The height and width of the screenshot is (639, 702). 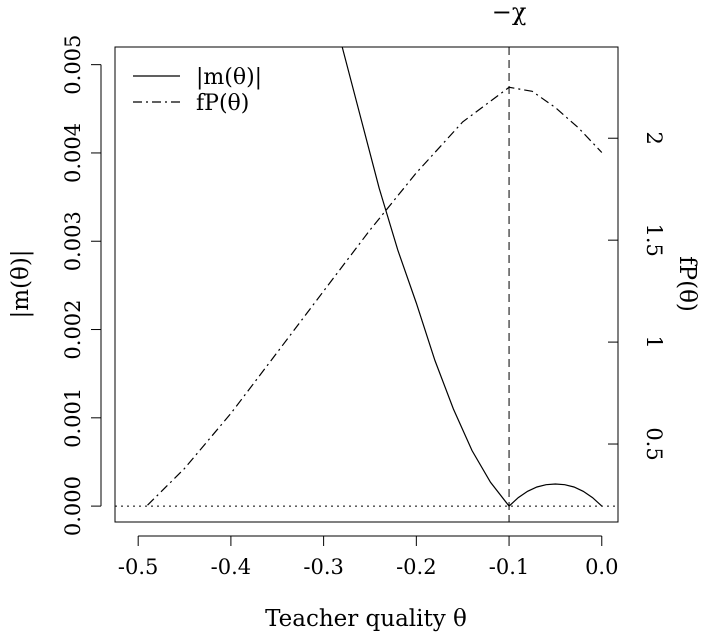 What do you see at coordinates (73, 329) in the screenshot?
I see `y-left-tick-label: 0.002` at bounding box center [73, 329].